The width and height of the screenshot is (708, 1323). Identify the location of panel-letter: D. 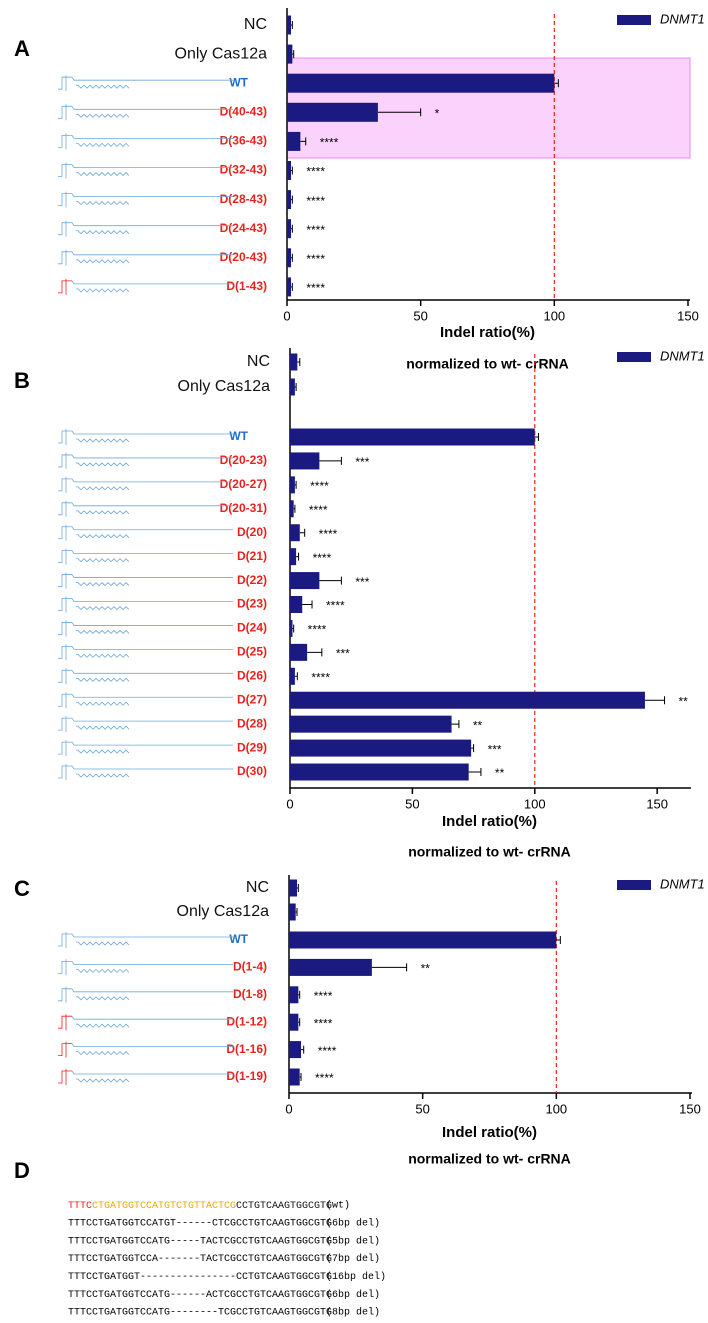
(22, 1170).